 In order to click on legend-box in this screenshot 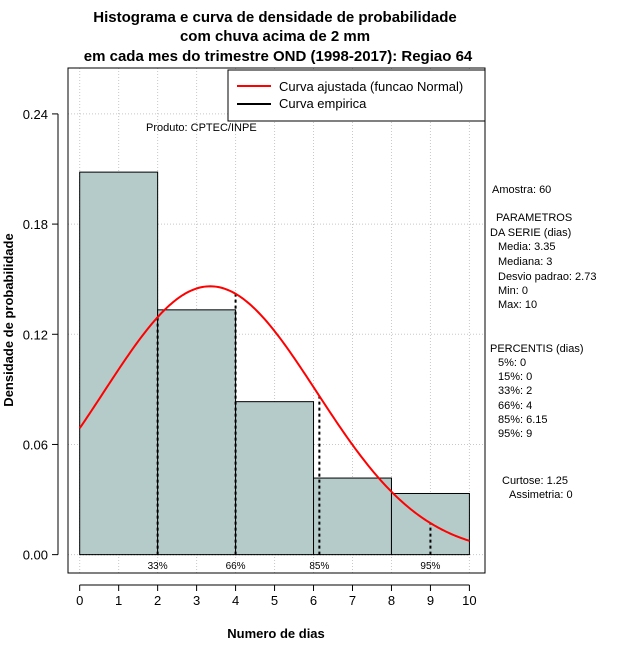, I will do `click(356, 95)`.